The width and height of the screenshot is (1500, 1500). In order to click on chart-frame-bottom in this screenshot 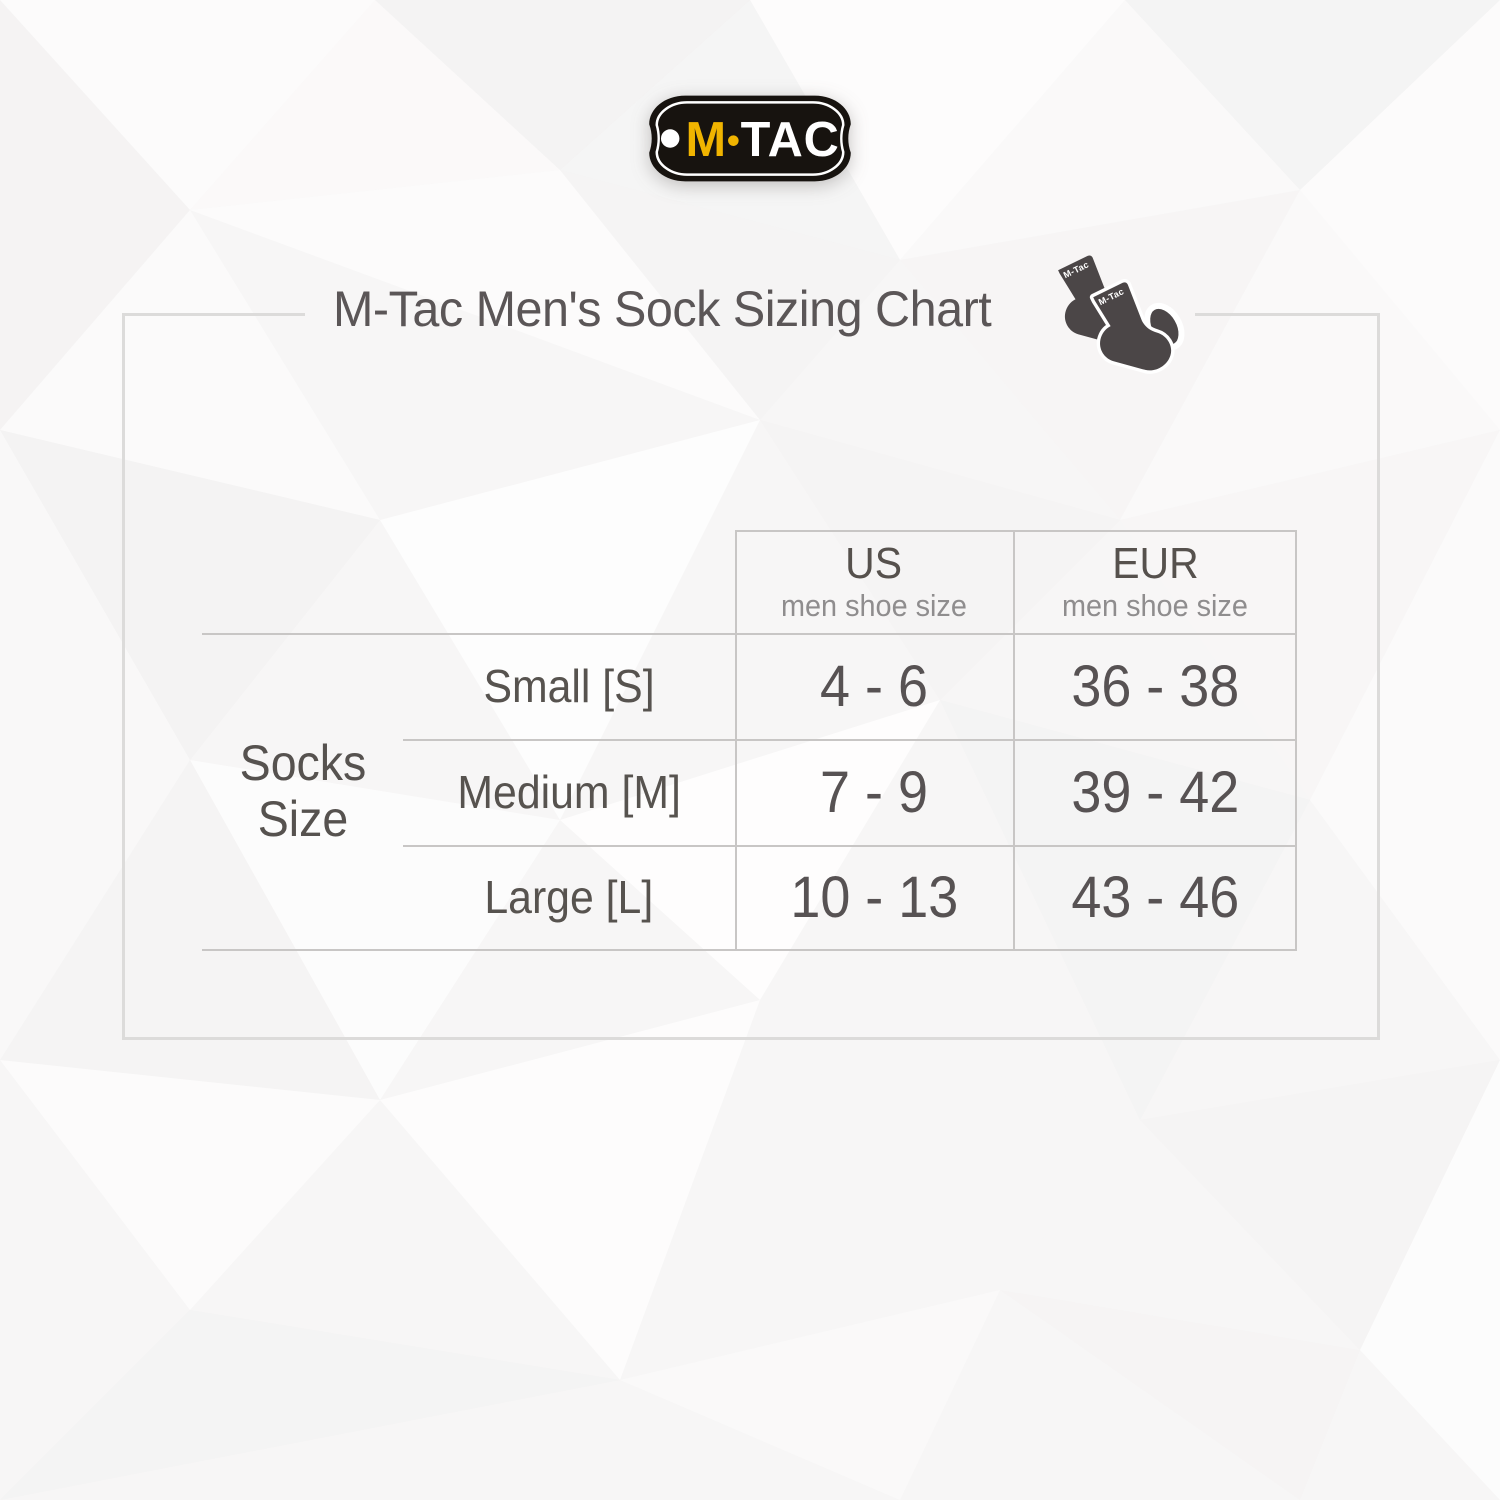, I will do `click(751, 1038)`.